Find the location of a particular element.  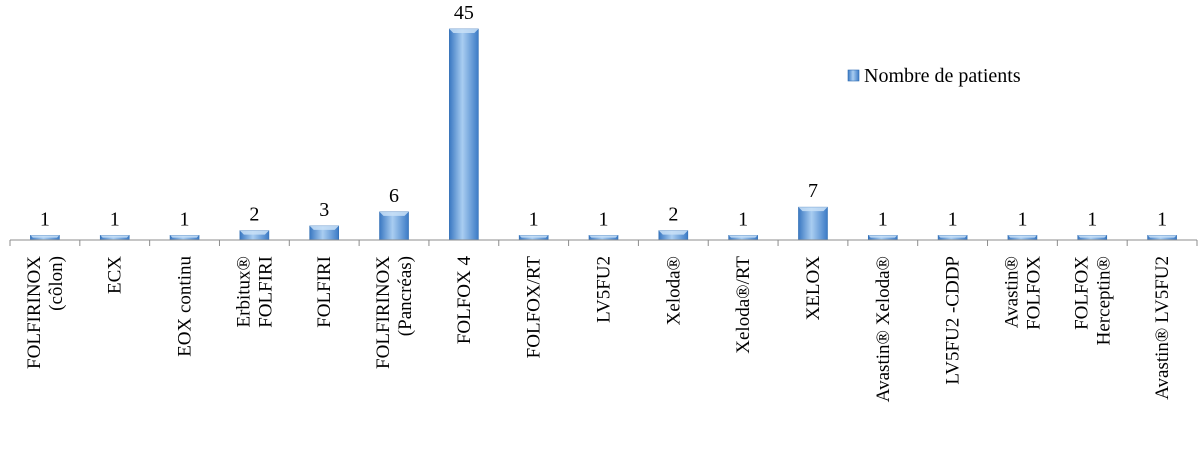

category-label: Avastin® LV5FU2 is located at coordinates (1162, 328).